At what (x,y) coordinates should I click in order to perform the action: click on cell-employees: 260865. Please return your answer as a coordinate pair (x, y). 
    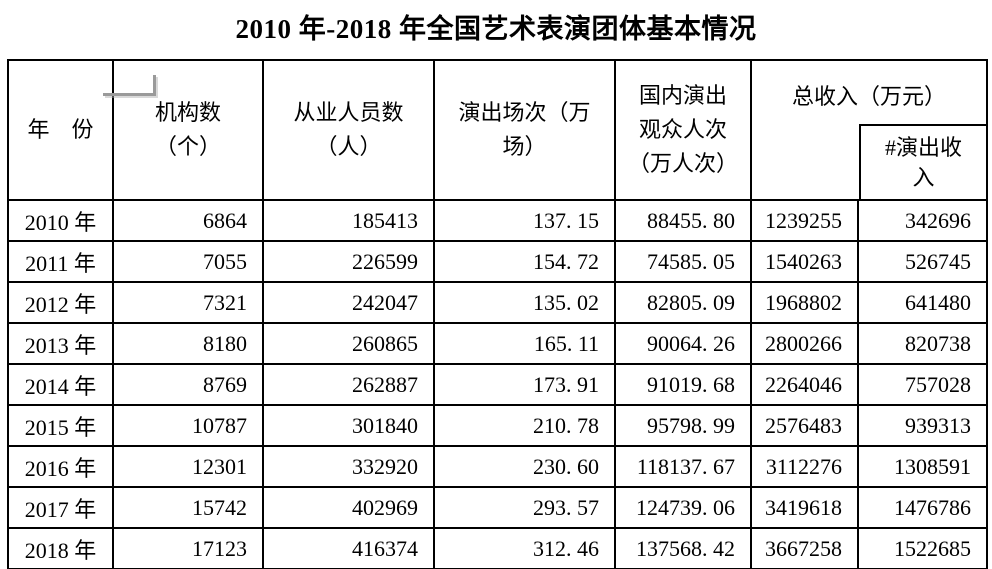
    Looking at the image, I should click on (348, 343).